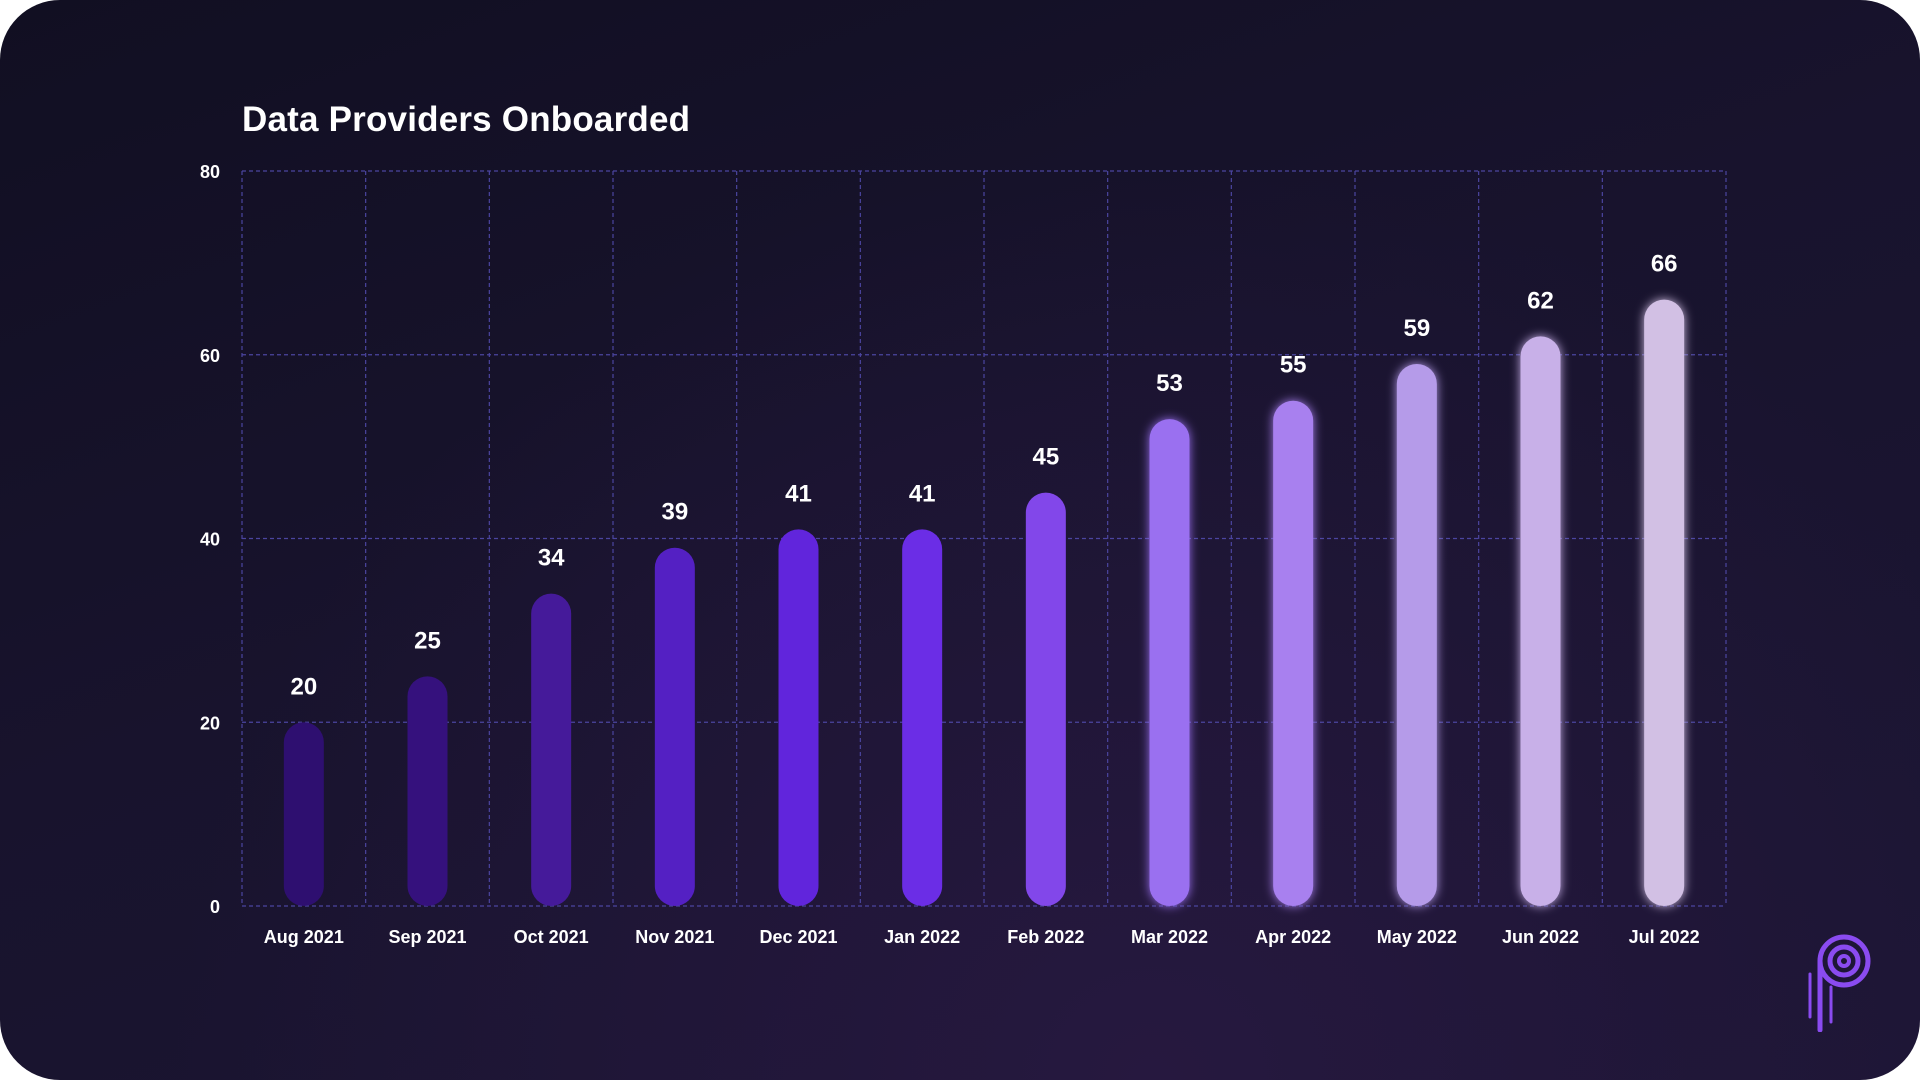 The width and height of the screenshot is (1920, 1080). Describe the element at coordinates (210, 172) in the screenshot. I see `y-tick-label: 80` at that location.